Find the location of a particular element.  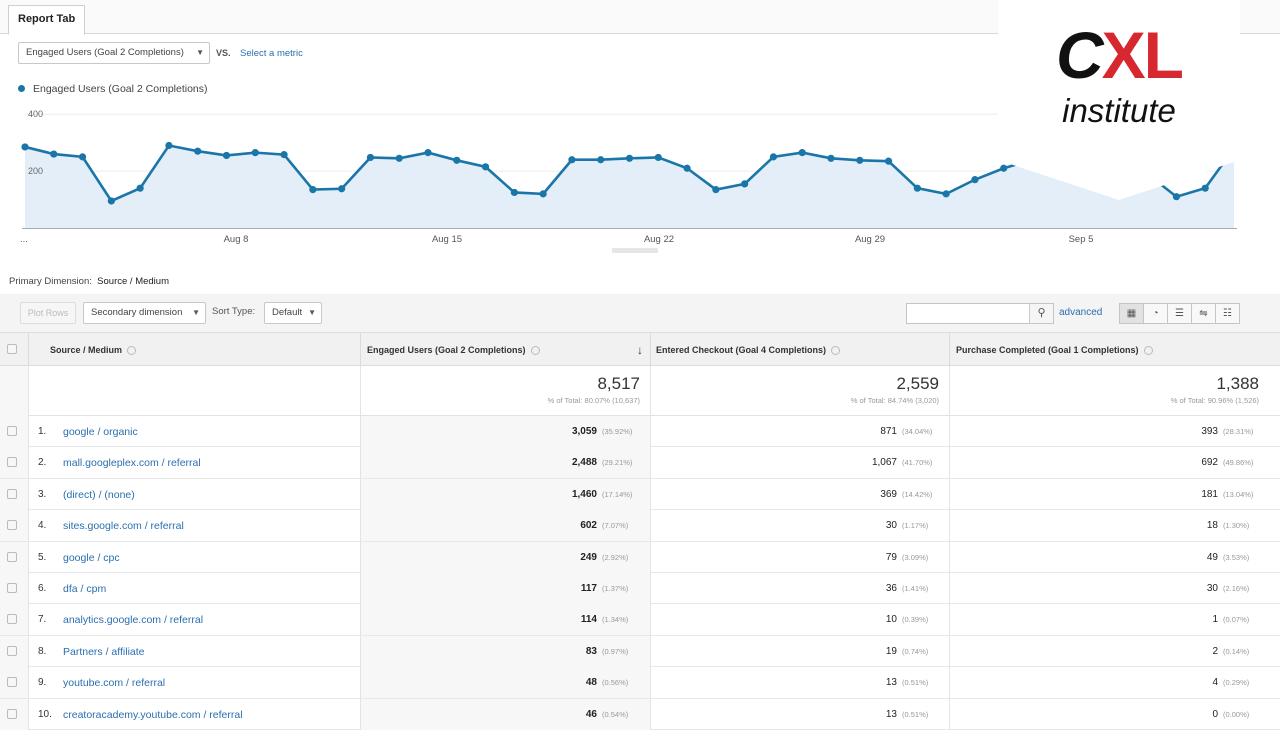

header-purchase-label: Purchase Completed (Goal 1 Completions) is located at coordinates (1047, 350).